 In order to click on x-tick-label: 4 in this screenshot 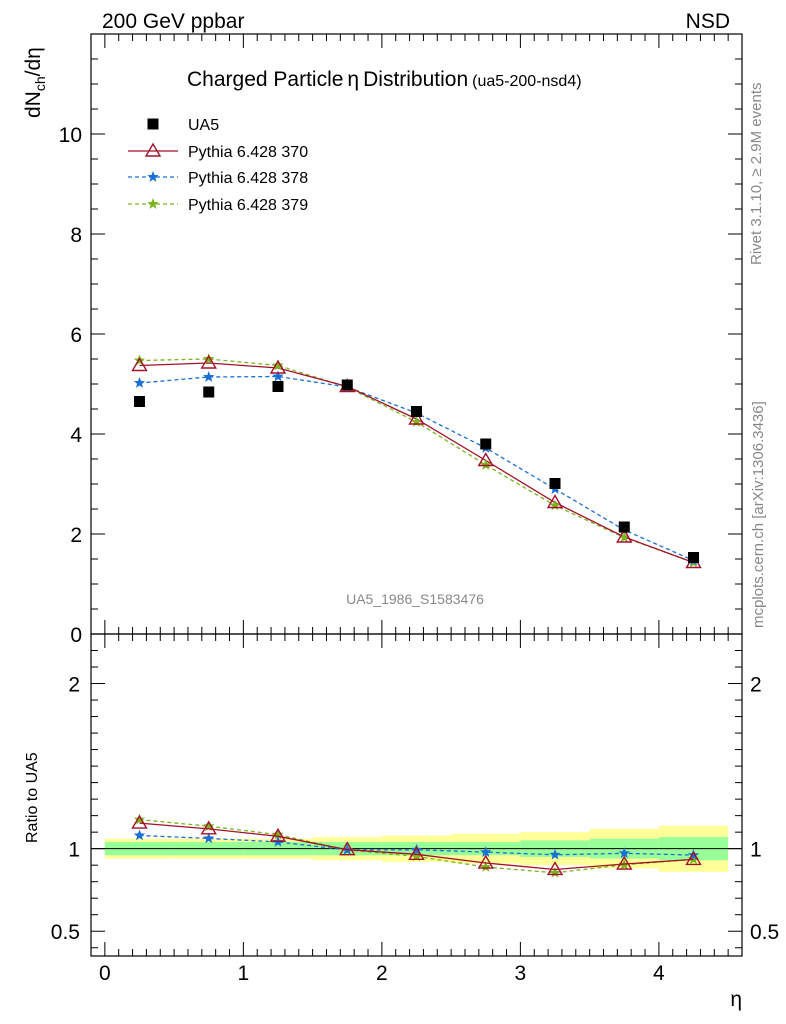, I will do `click(659, 973)`.